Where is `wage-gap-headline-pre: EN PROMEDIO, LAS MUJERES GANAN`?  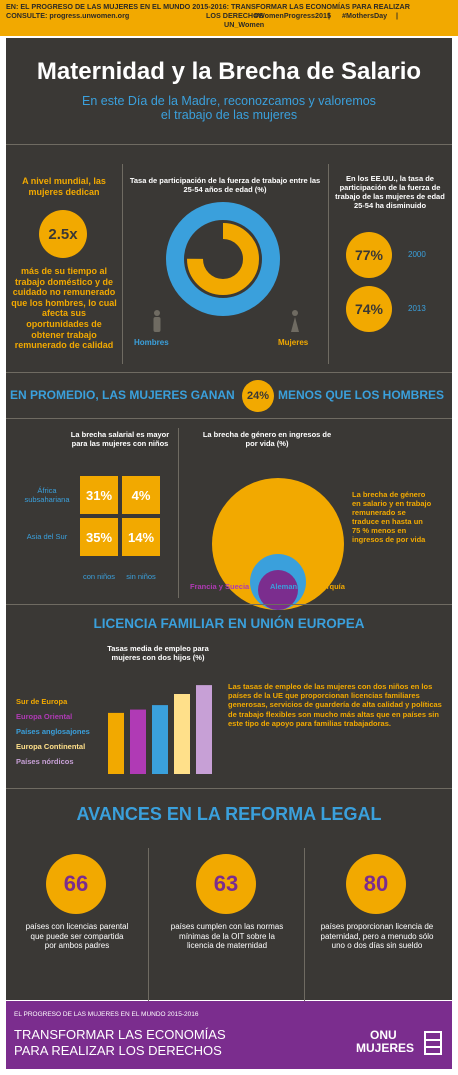 wage-gap-headline-pre: EN PROMEDIO, LAS MUJERES GANAN is located at coordinates (122, 395).